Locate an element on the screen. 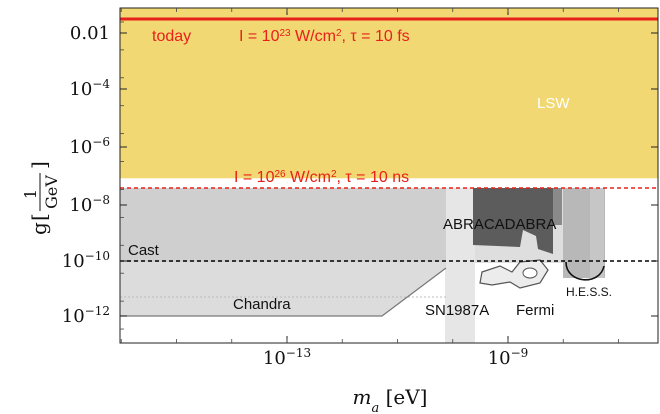 This screenshot has width=660, height=414. y-tick-label: 10⁻¹⁰ is located at coordinates (86, 260).